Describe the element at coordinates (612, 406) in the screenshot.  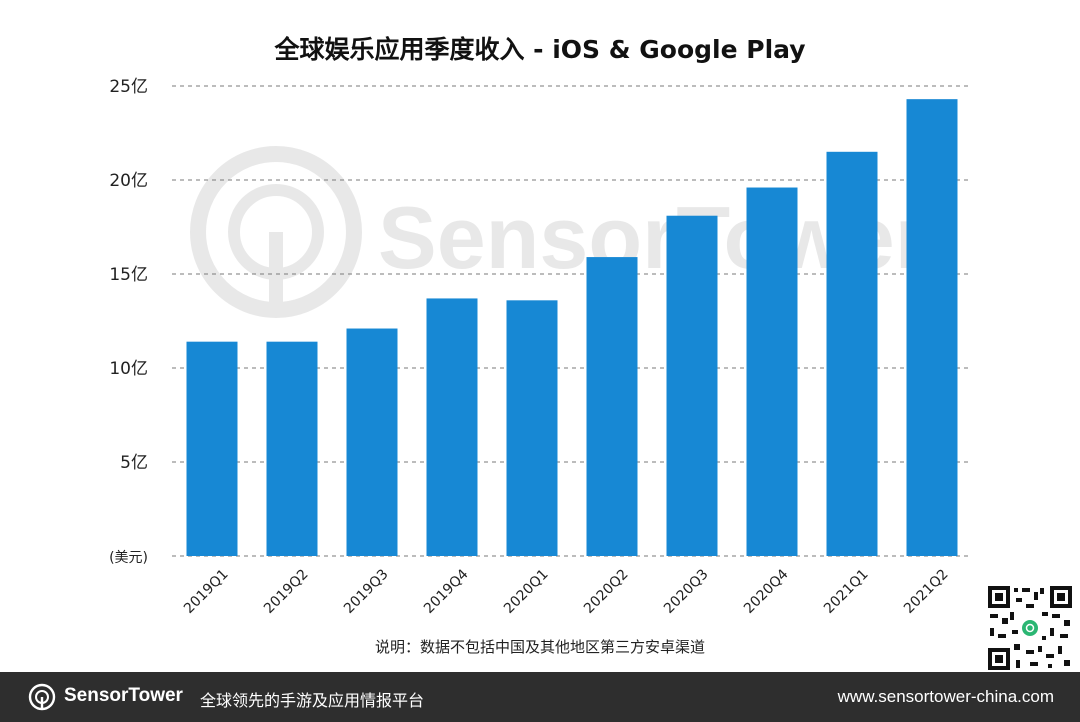
I see `bar-2020Q2` at that location.